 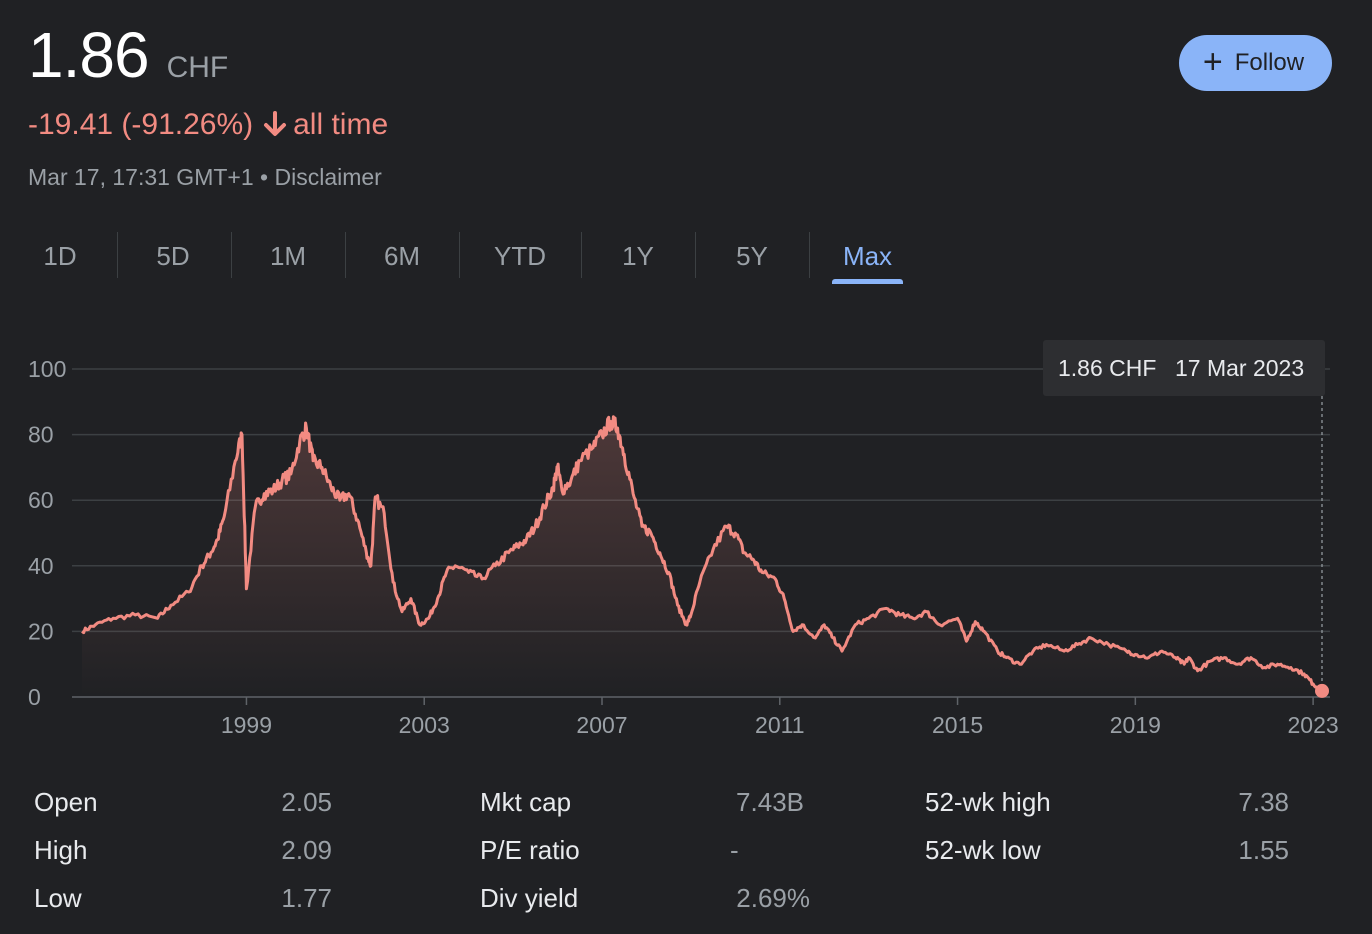 I want to click on stat-label: 52-wk high, so click(x=988, y=802).